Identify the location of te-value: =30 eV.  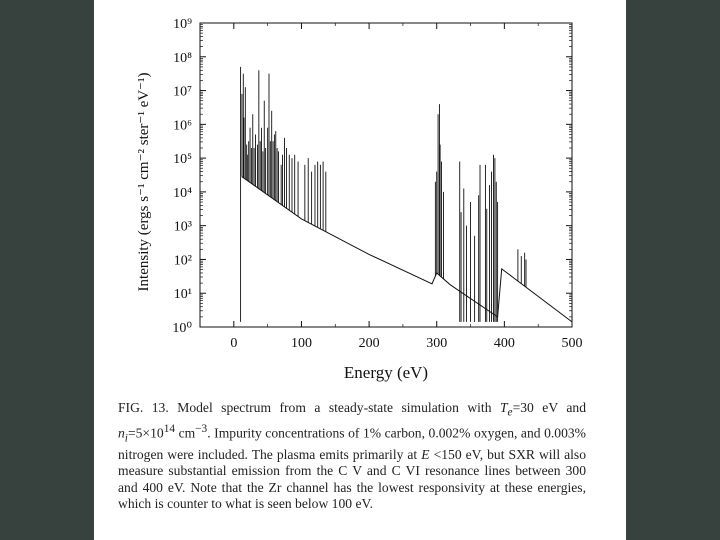
(535, 407).